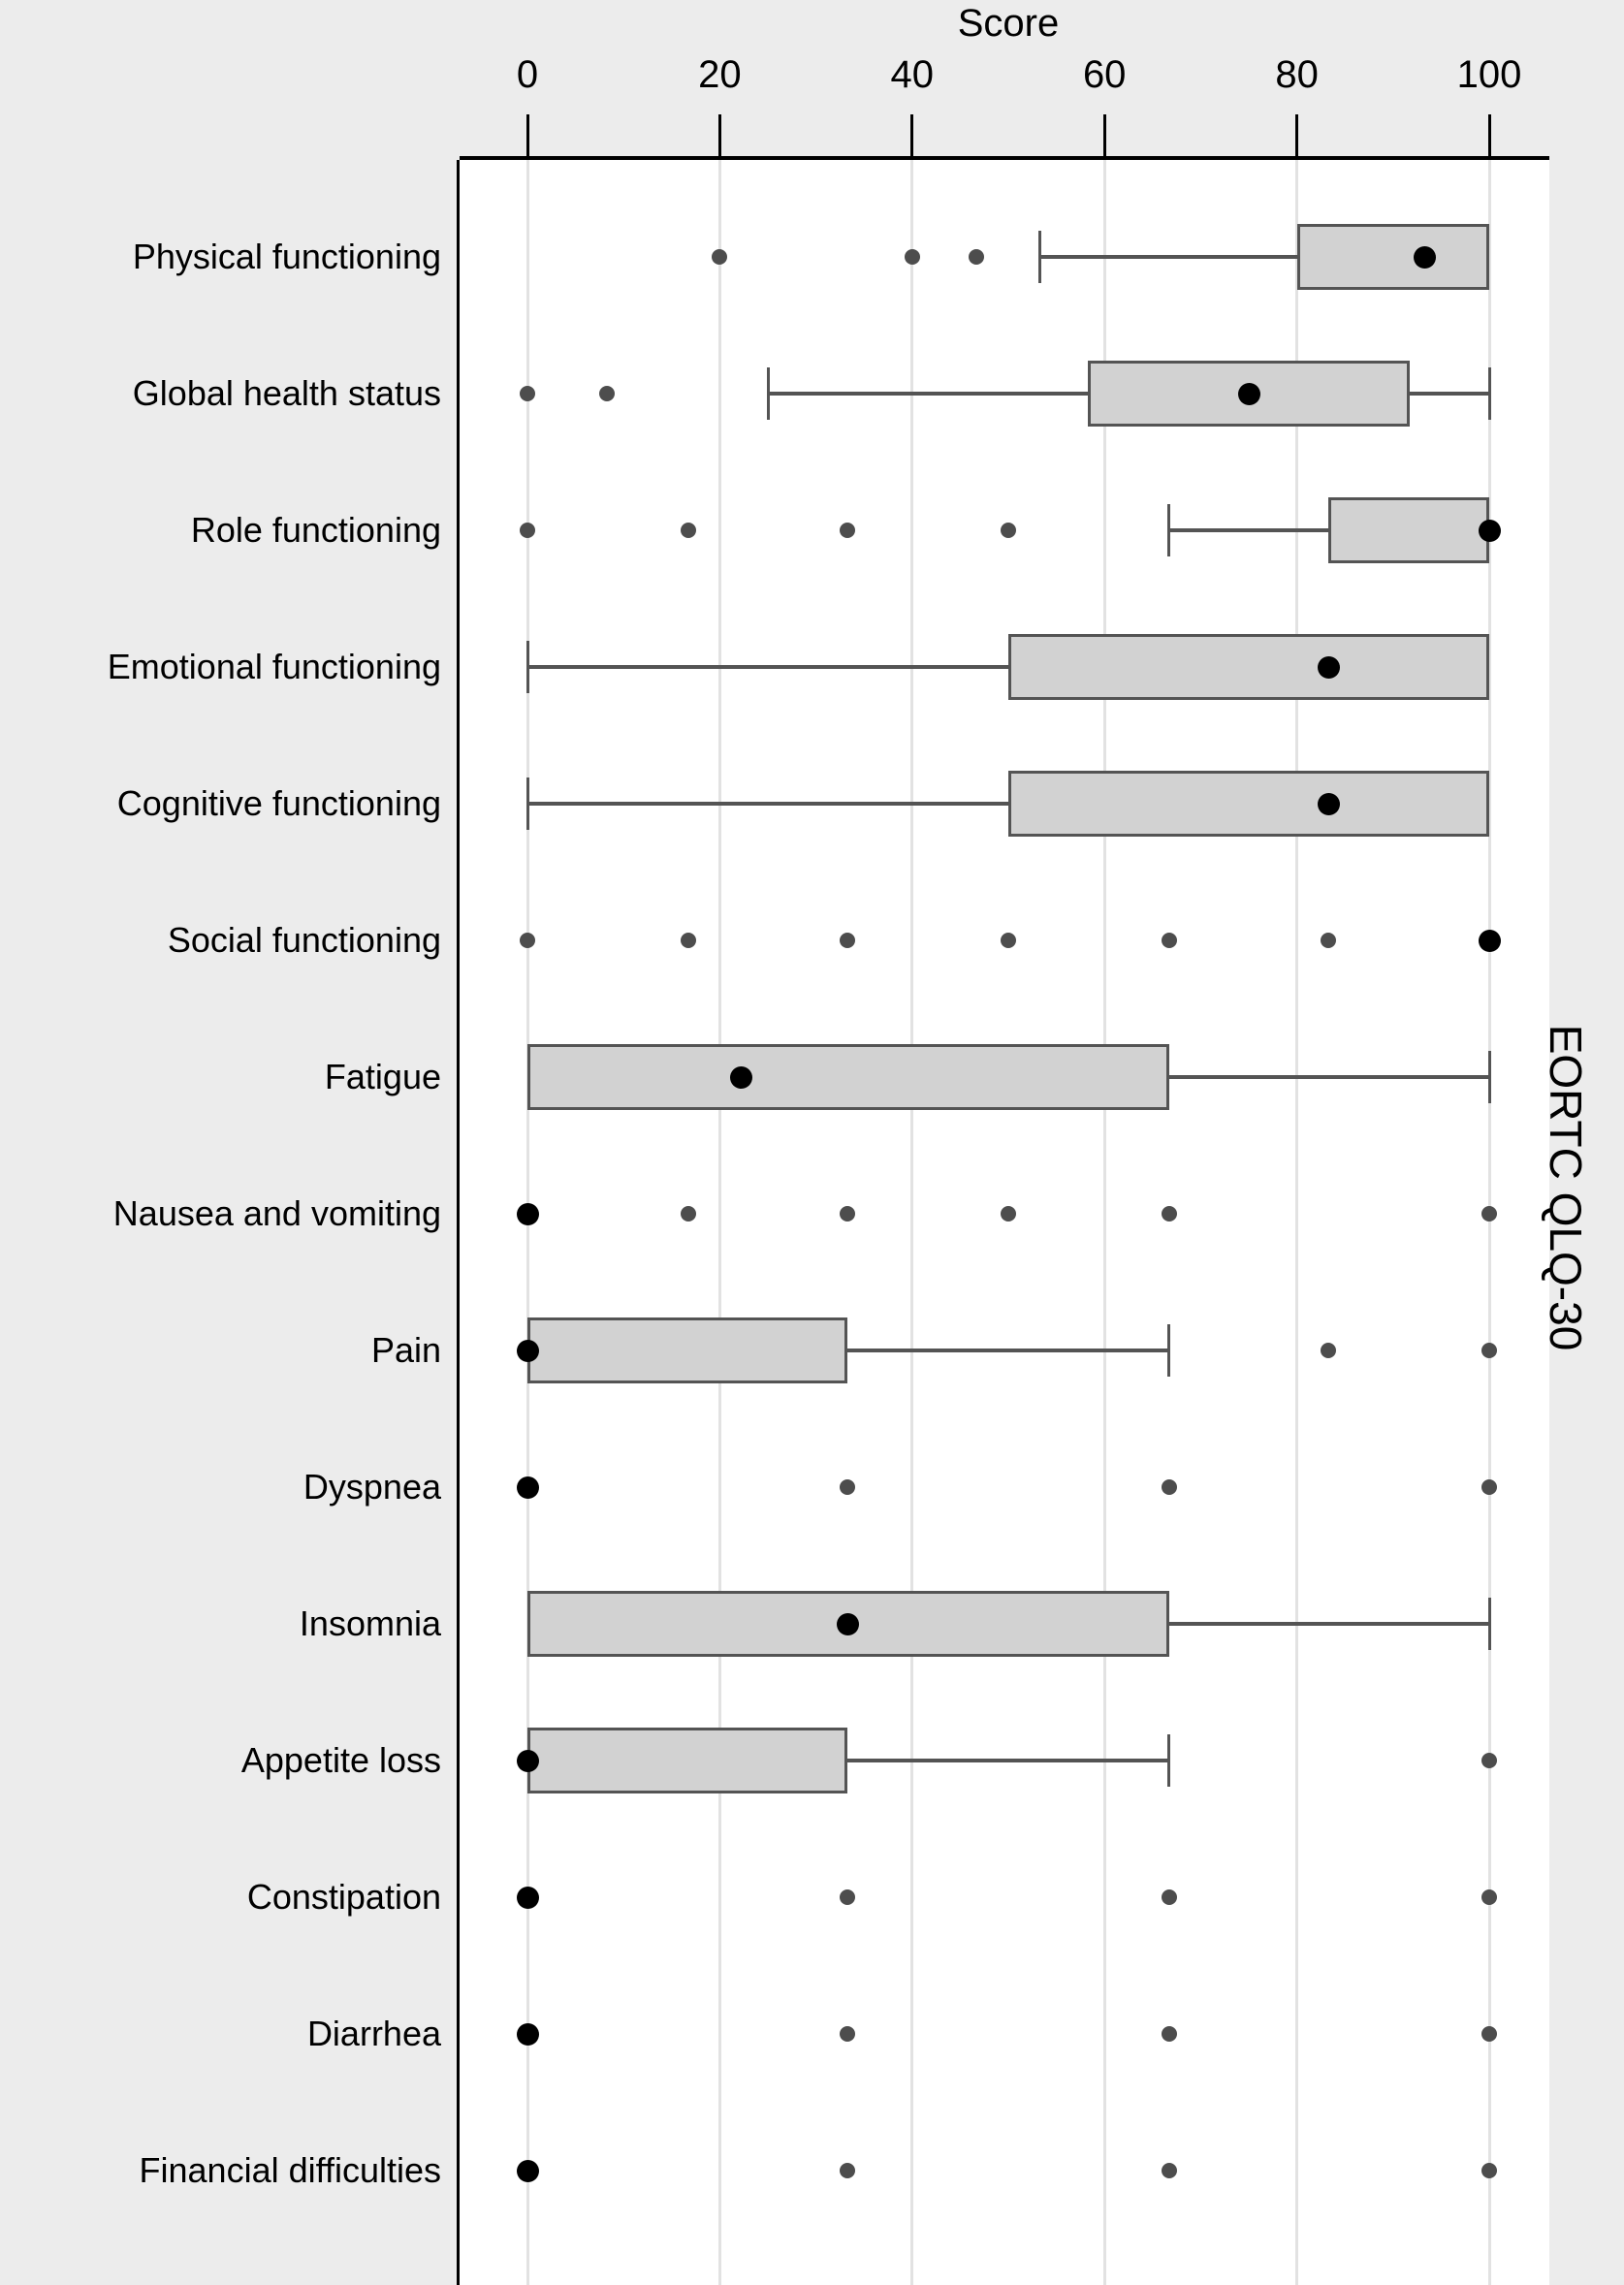 The width and height of the screenshot is (1624, 2285). I want to click on category-label: Fatigue, so click(383, 1077).